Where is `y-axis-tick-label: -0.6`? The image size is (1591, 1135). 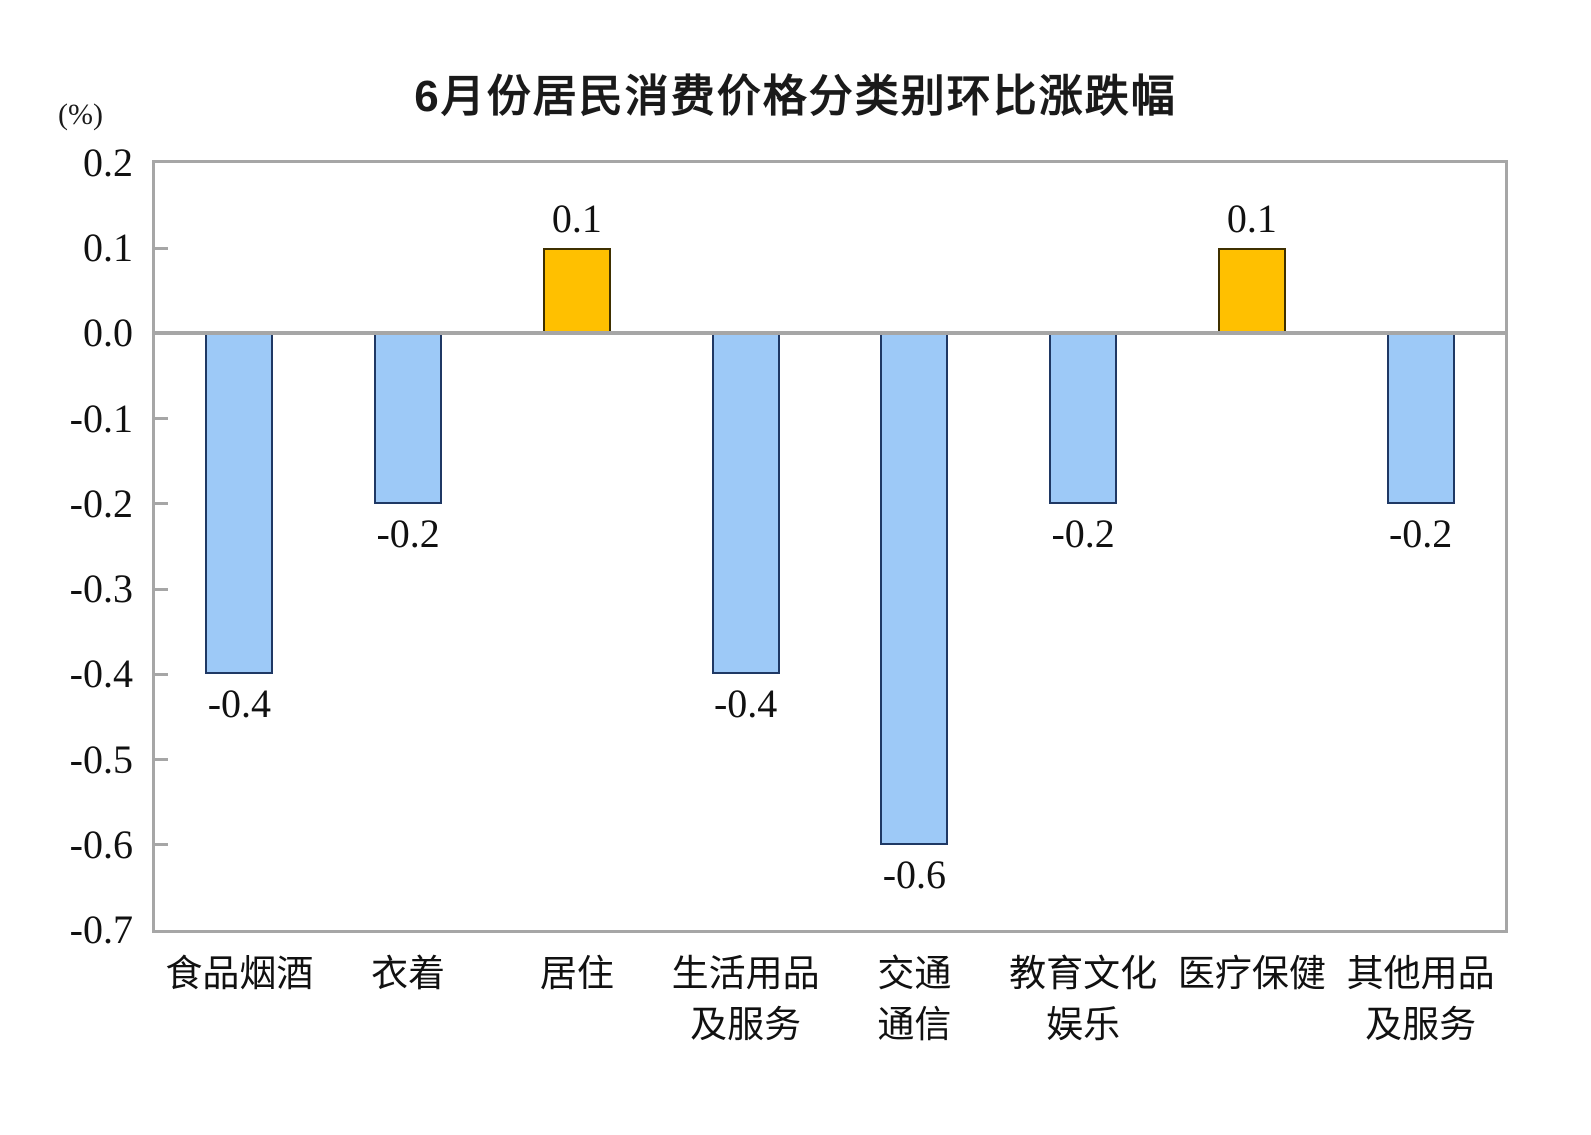
y-axis-tick-label: -0.6 is located at coordinates (101, 844).